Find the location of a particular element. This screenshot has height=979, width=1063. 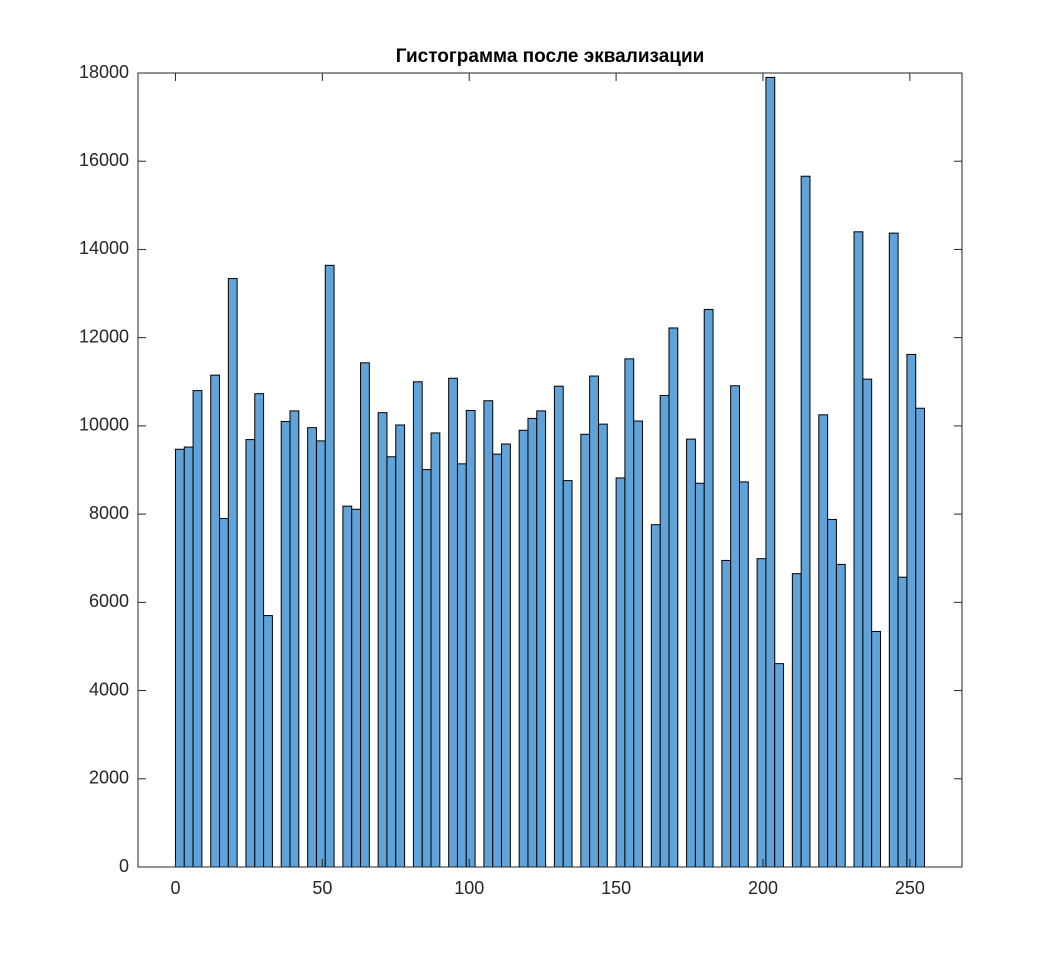

x-tick-label: 150 is located at coordinates (616, 888).